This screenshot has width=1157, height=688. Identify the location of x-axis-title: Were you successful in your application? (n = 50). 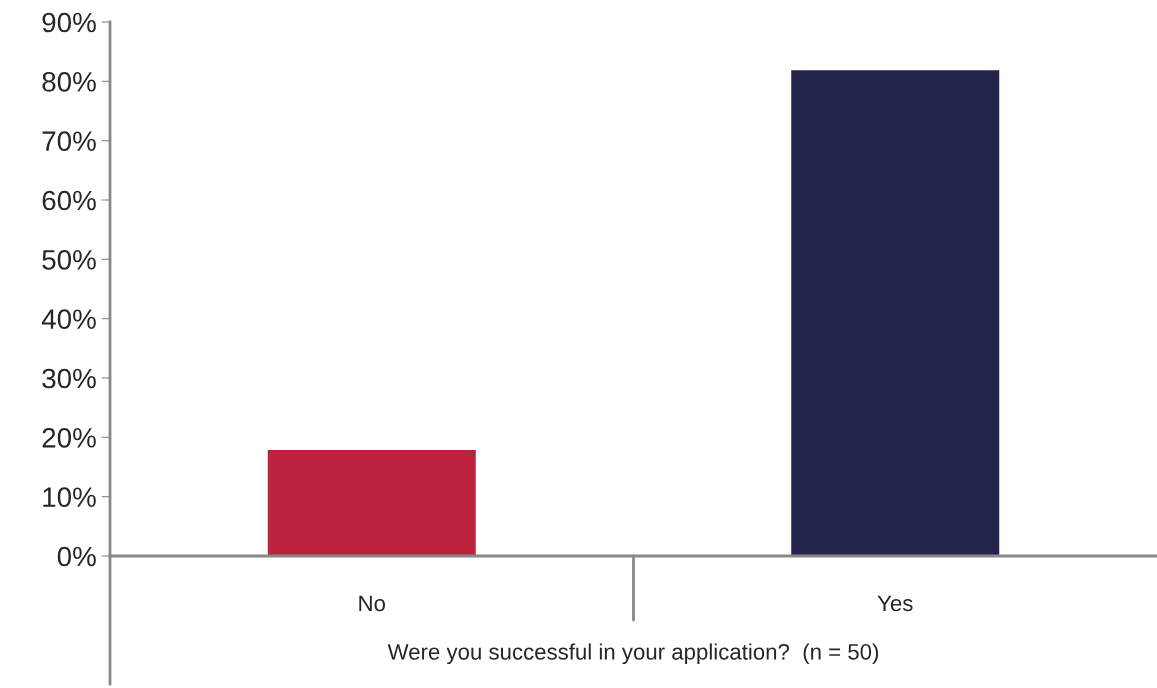
(633, 654).